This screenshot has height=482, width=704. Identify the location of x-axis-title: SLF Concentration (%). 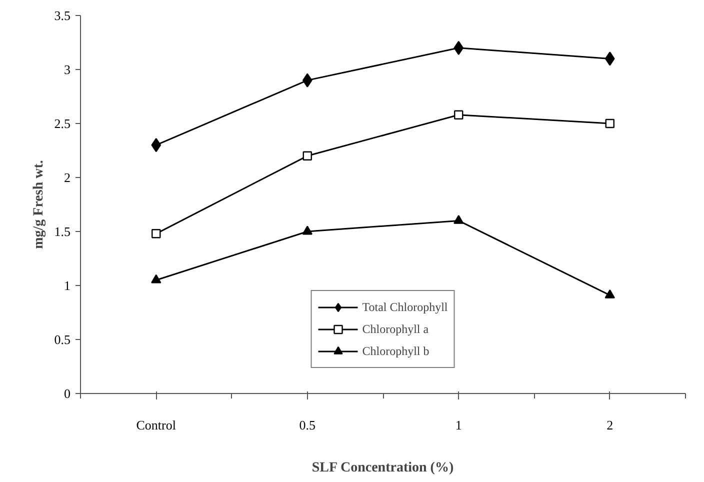
(383, 468).